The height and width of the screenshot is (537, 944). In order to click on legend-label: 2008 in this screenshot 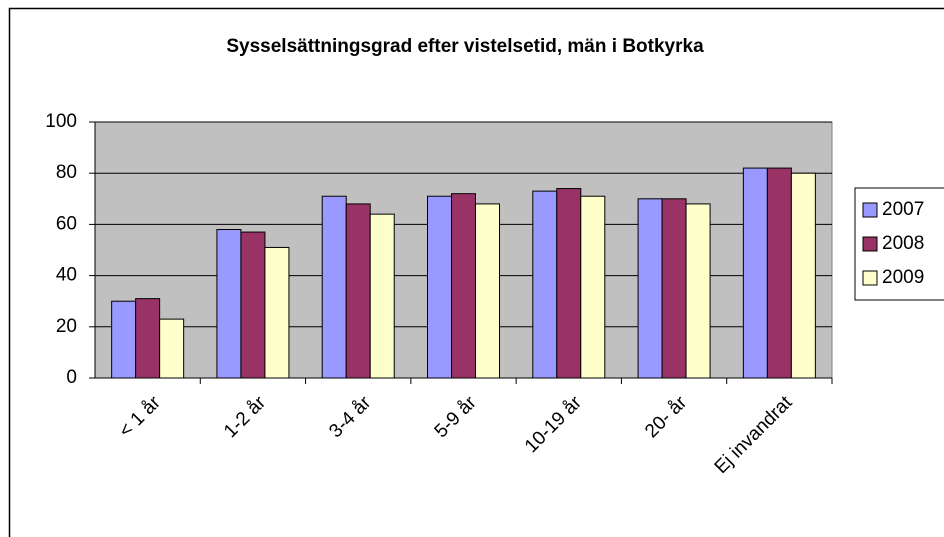, I will do `click(903, 243)`.